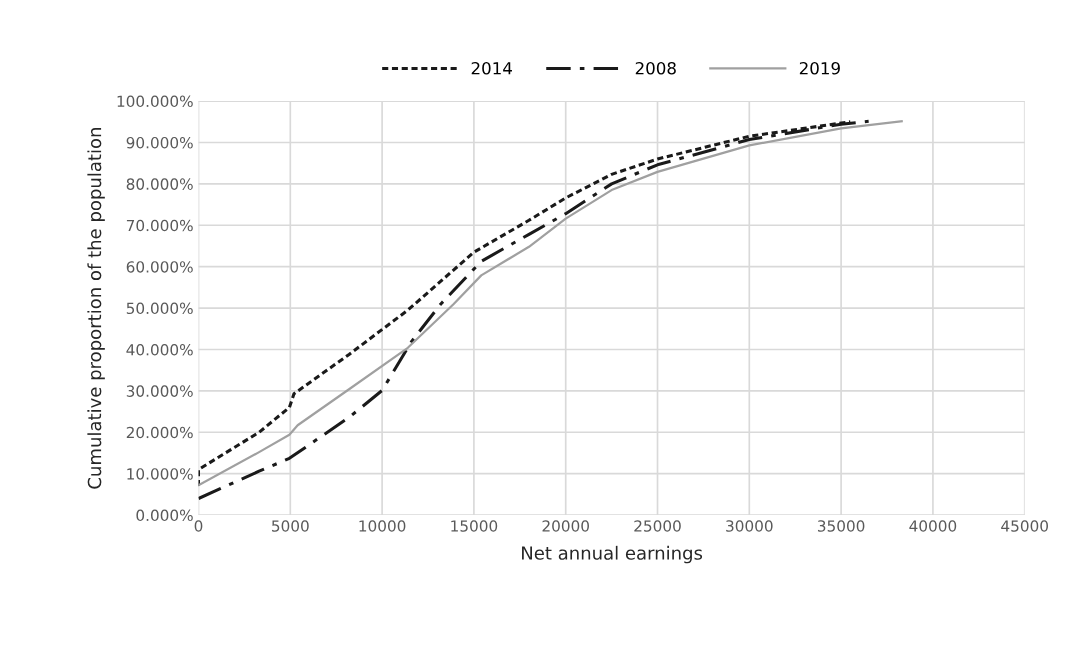 This screenshot has width=1073, height=652. I want to click on legend-label: 2008, so click(655, 68).